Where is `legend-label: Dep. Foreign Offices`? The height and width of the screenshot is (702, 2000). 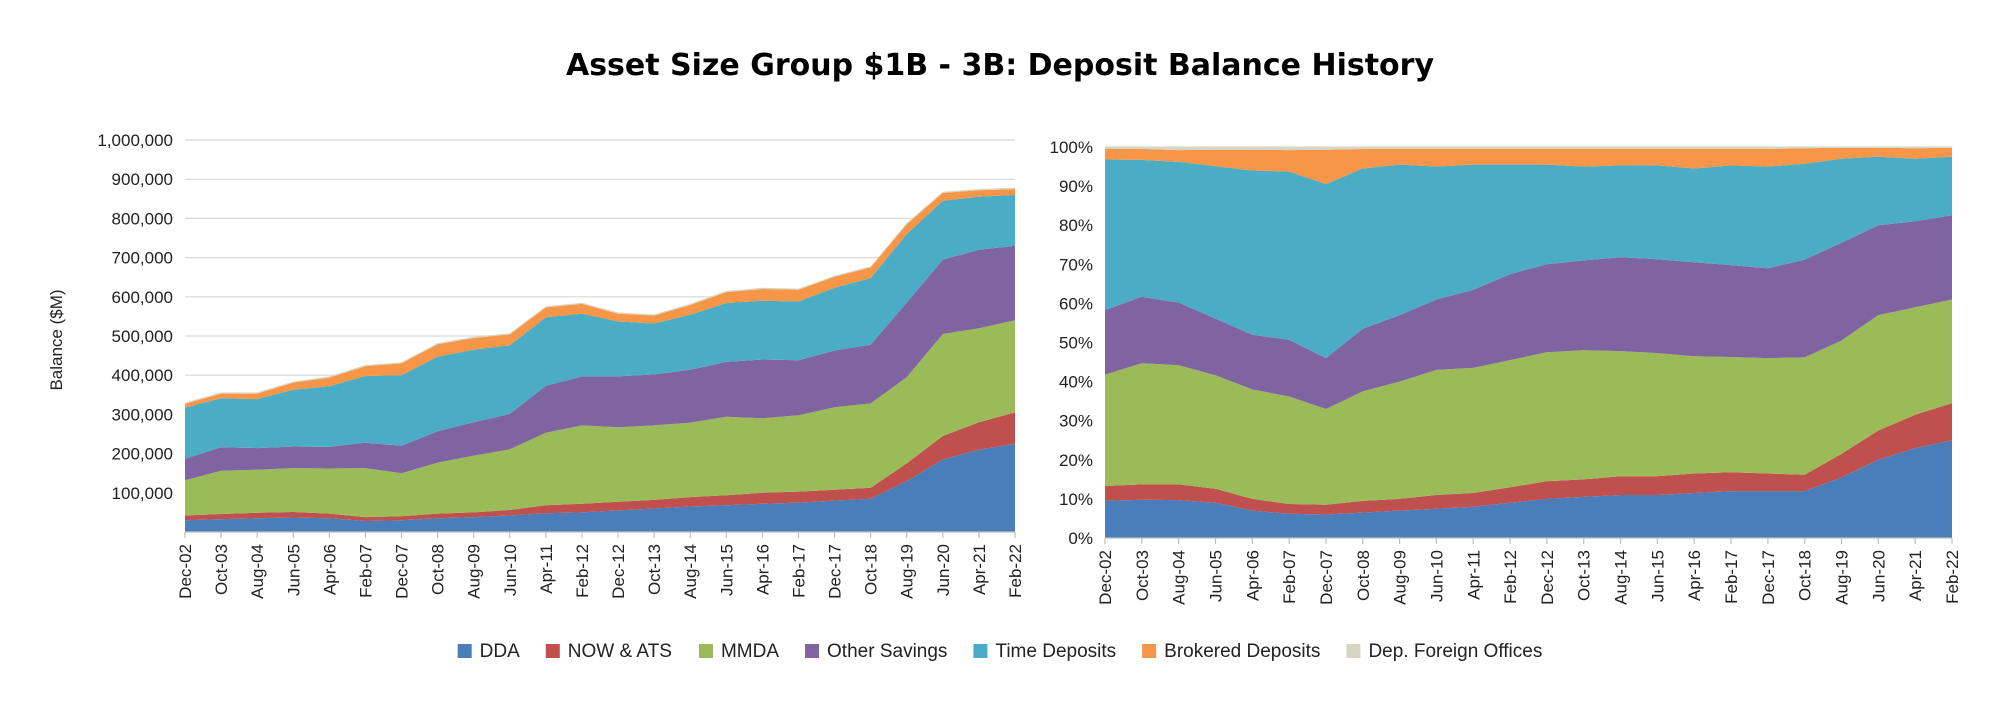 legend-label: Dep. Foreign Offices is located at coordinates (1455, 651).